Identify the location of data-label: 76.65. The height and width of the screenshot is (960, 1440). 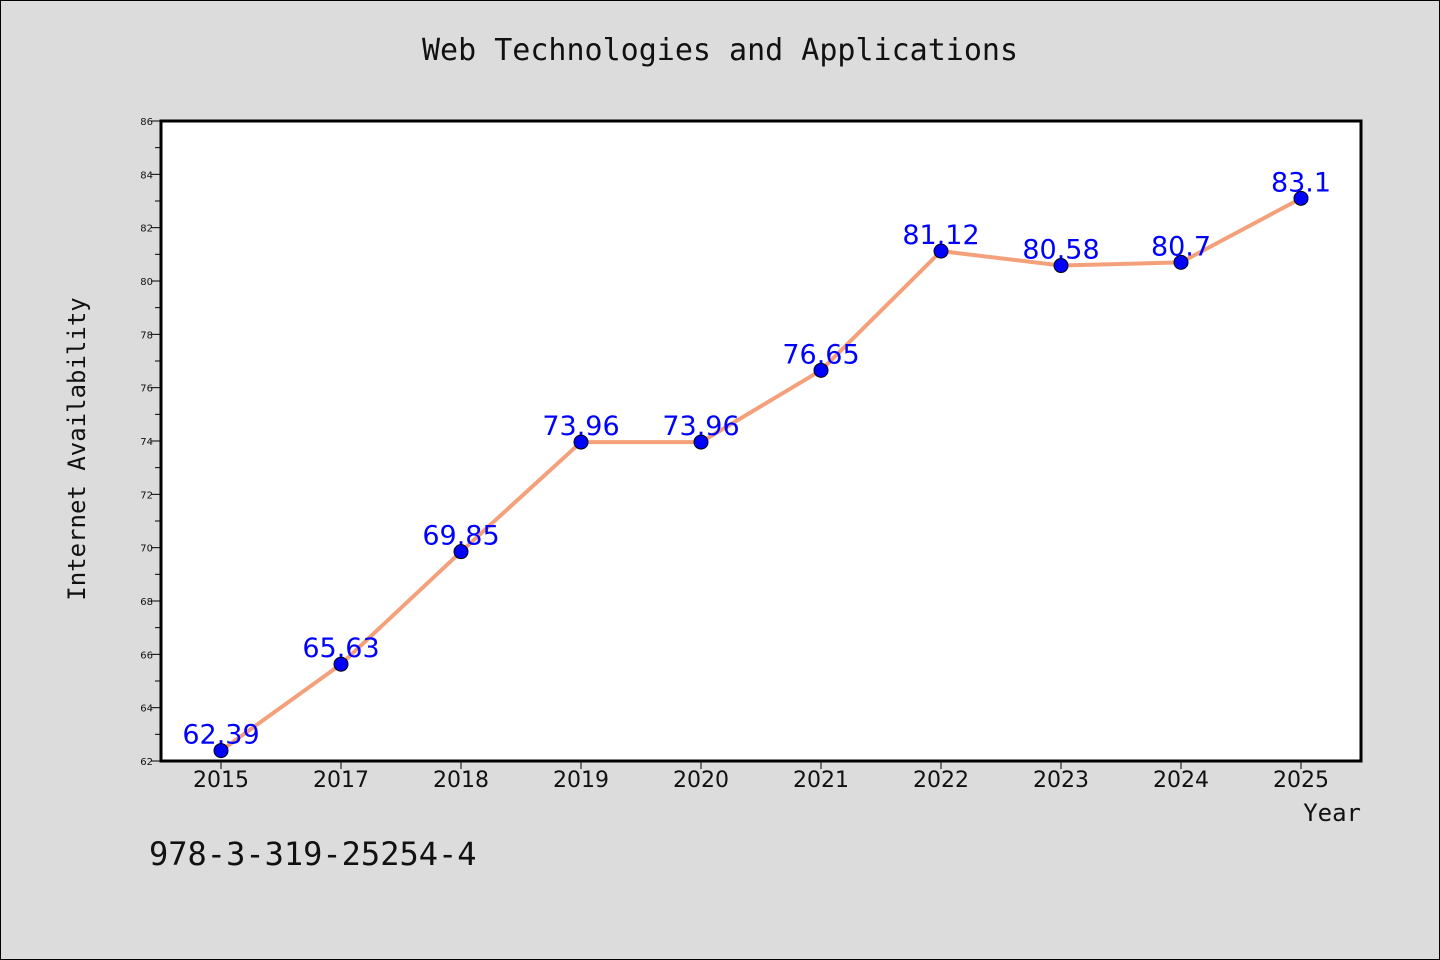
(820, 354).